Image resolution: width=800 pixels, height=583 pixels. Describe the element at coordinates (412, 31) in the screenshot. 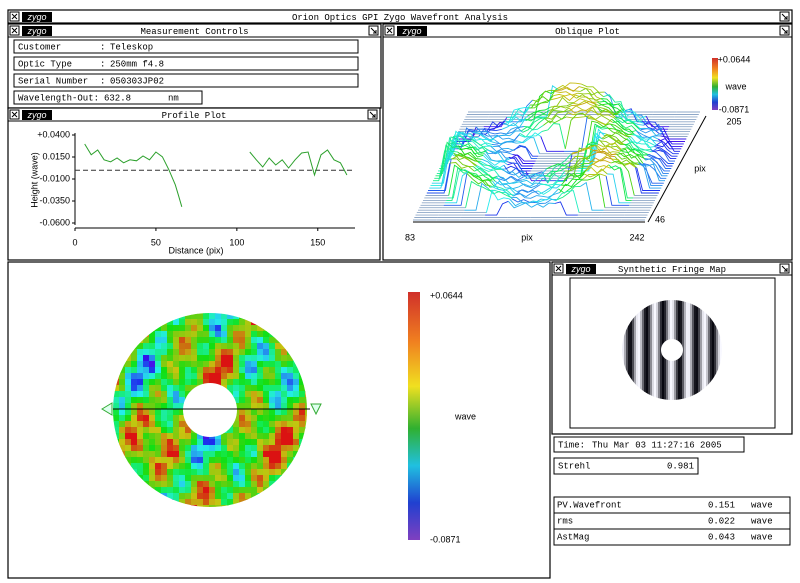

I see `logo-box` at that location.